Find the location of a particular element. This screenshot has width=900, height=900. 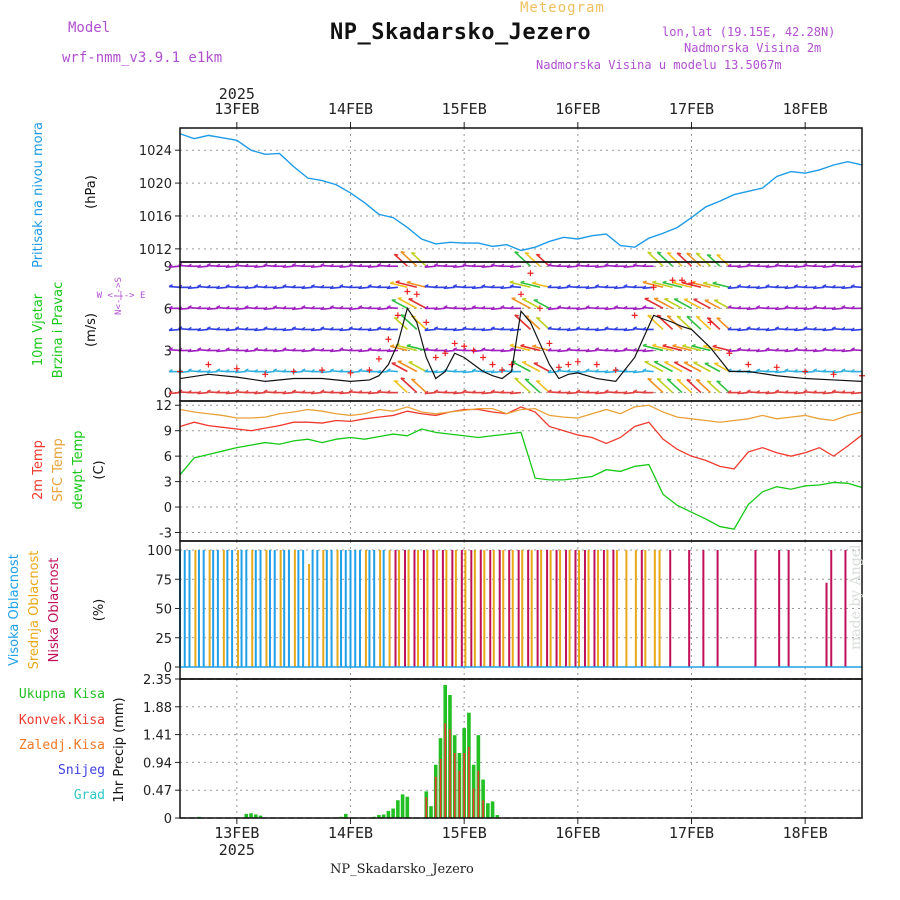

temp-tick-label: 3 is located at coordinates (168, 483).